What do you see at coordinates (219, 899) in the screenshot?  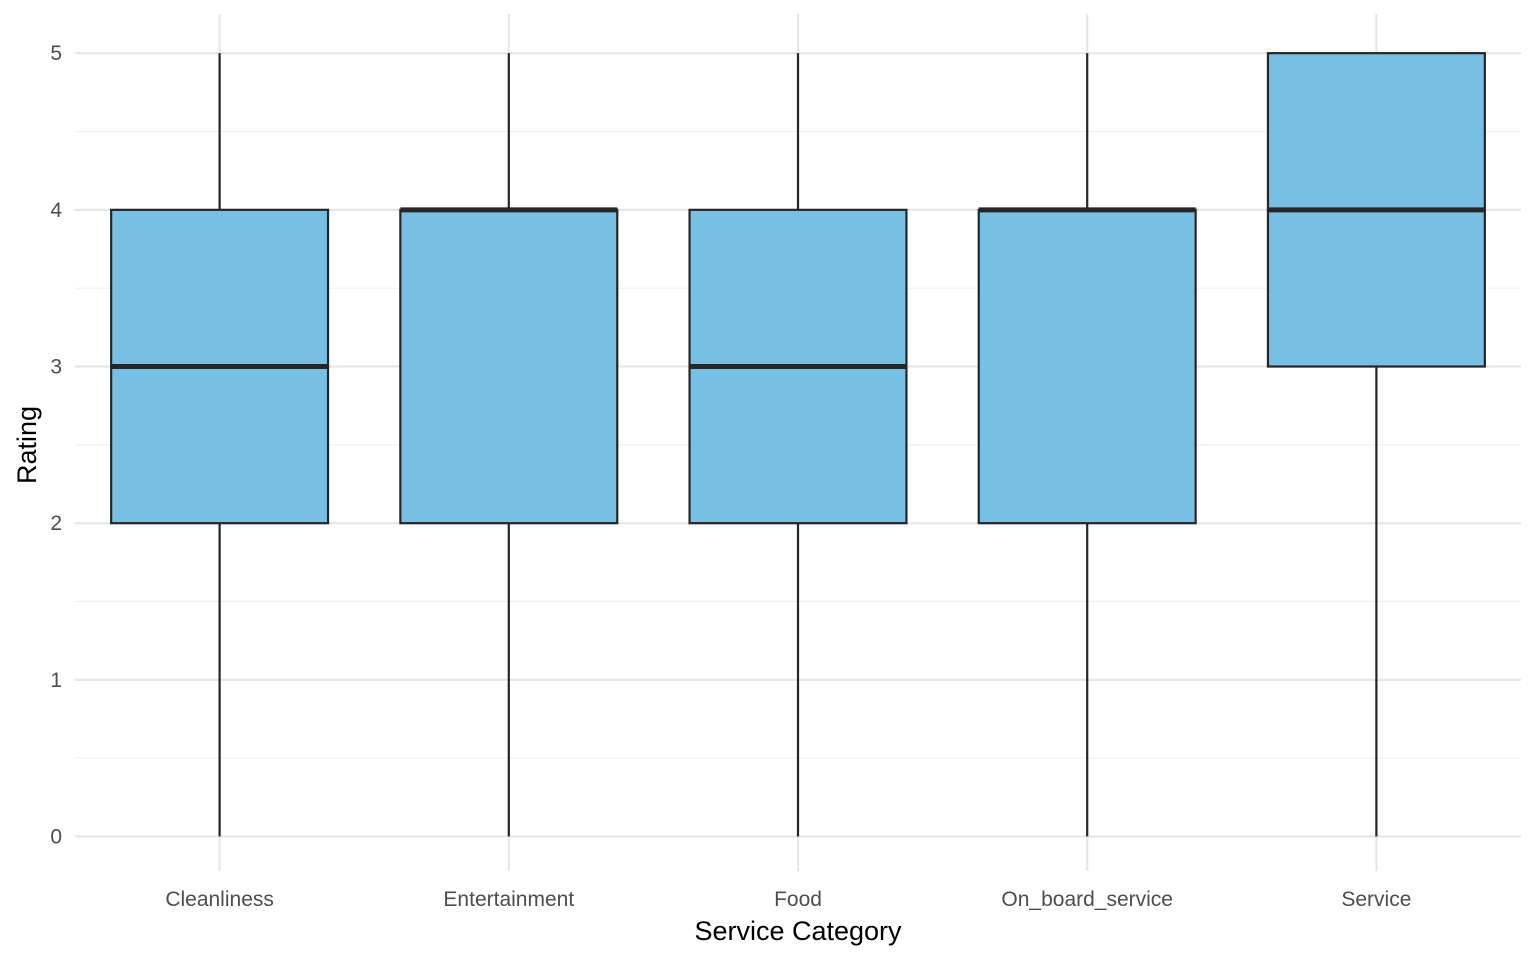 I see `x-tick-label: Cleanliness` at bounding box center [219, 899].